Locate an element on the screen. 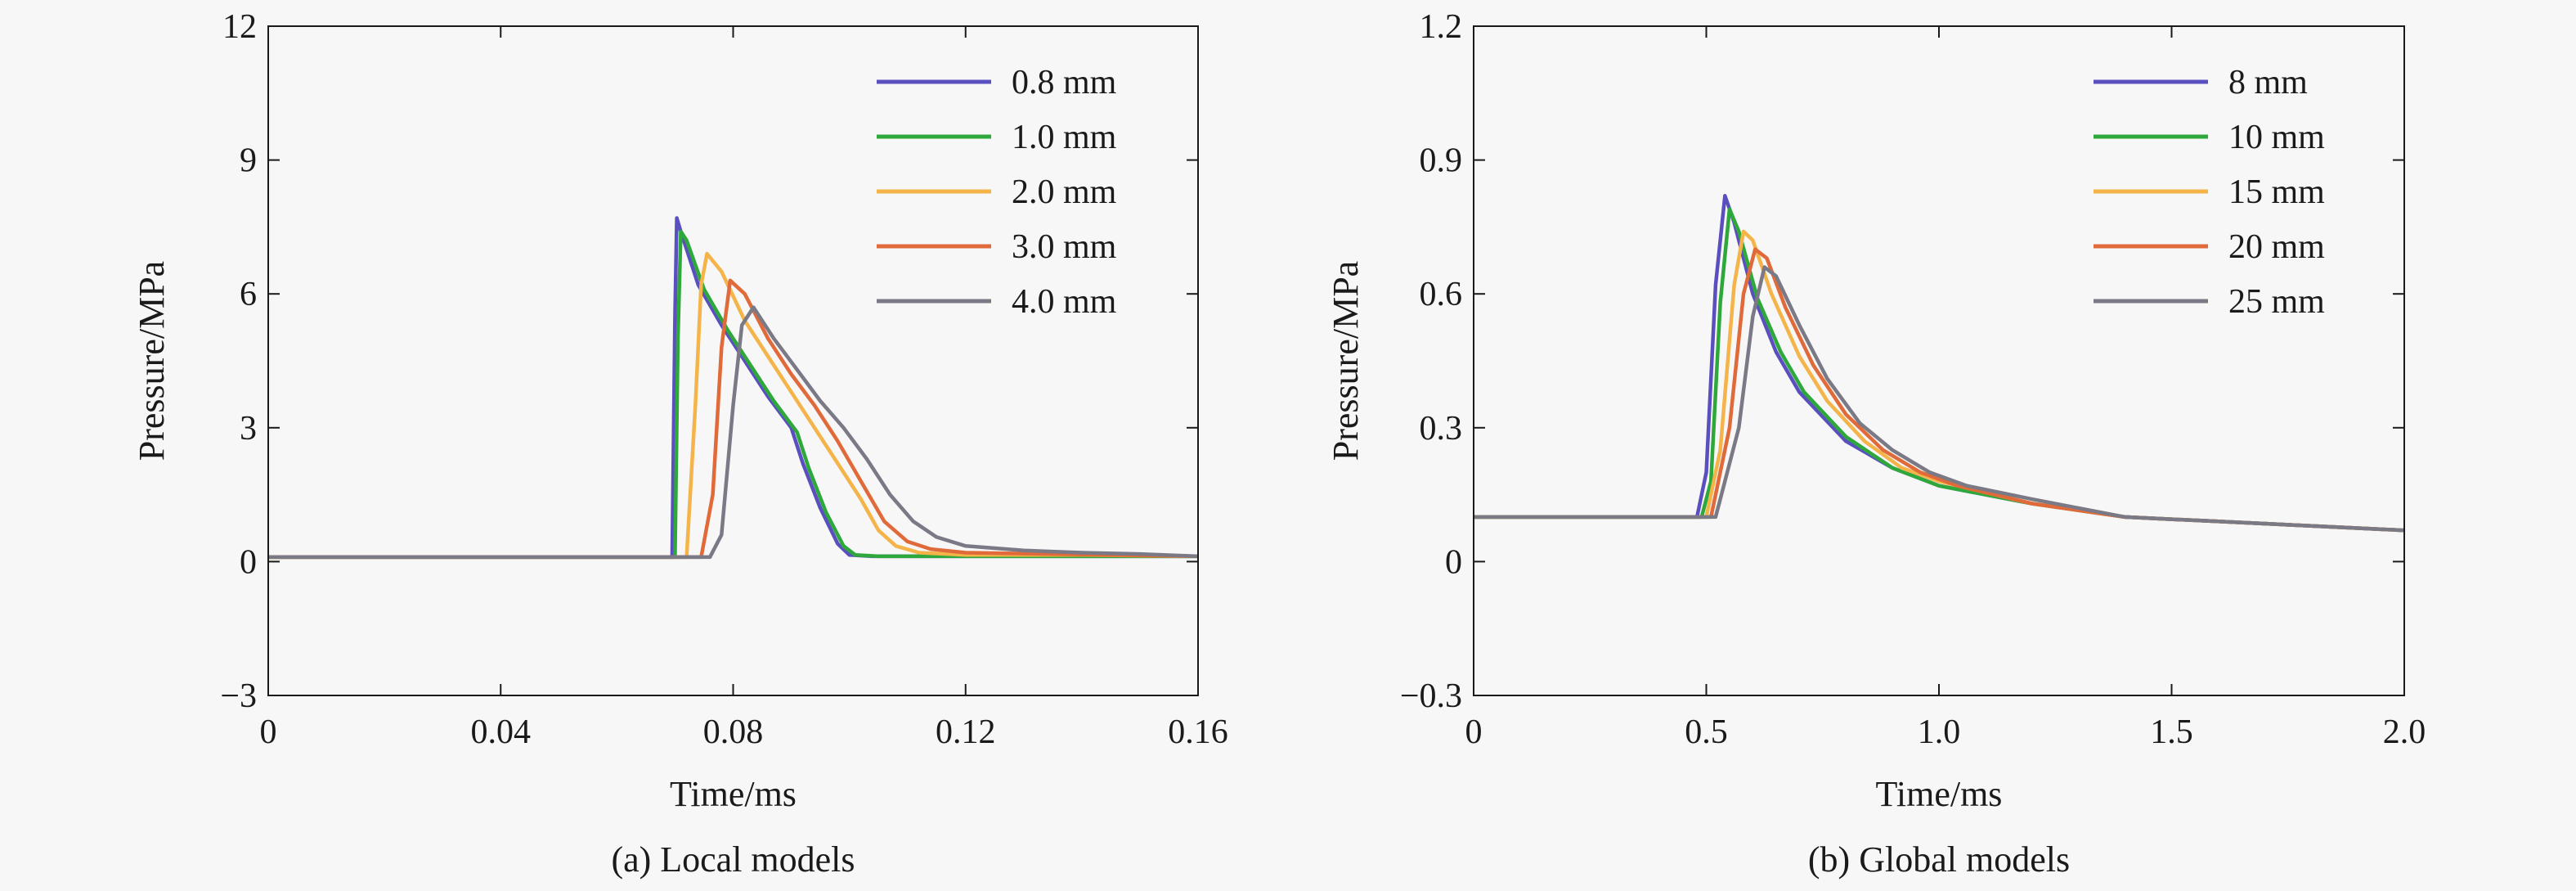 This screenshot has height=891, width=2576. x-tick-label: 0.08 is located at coordinates (734, 732).